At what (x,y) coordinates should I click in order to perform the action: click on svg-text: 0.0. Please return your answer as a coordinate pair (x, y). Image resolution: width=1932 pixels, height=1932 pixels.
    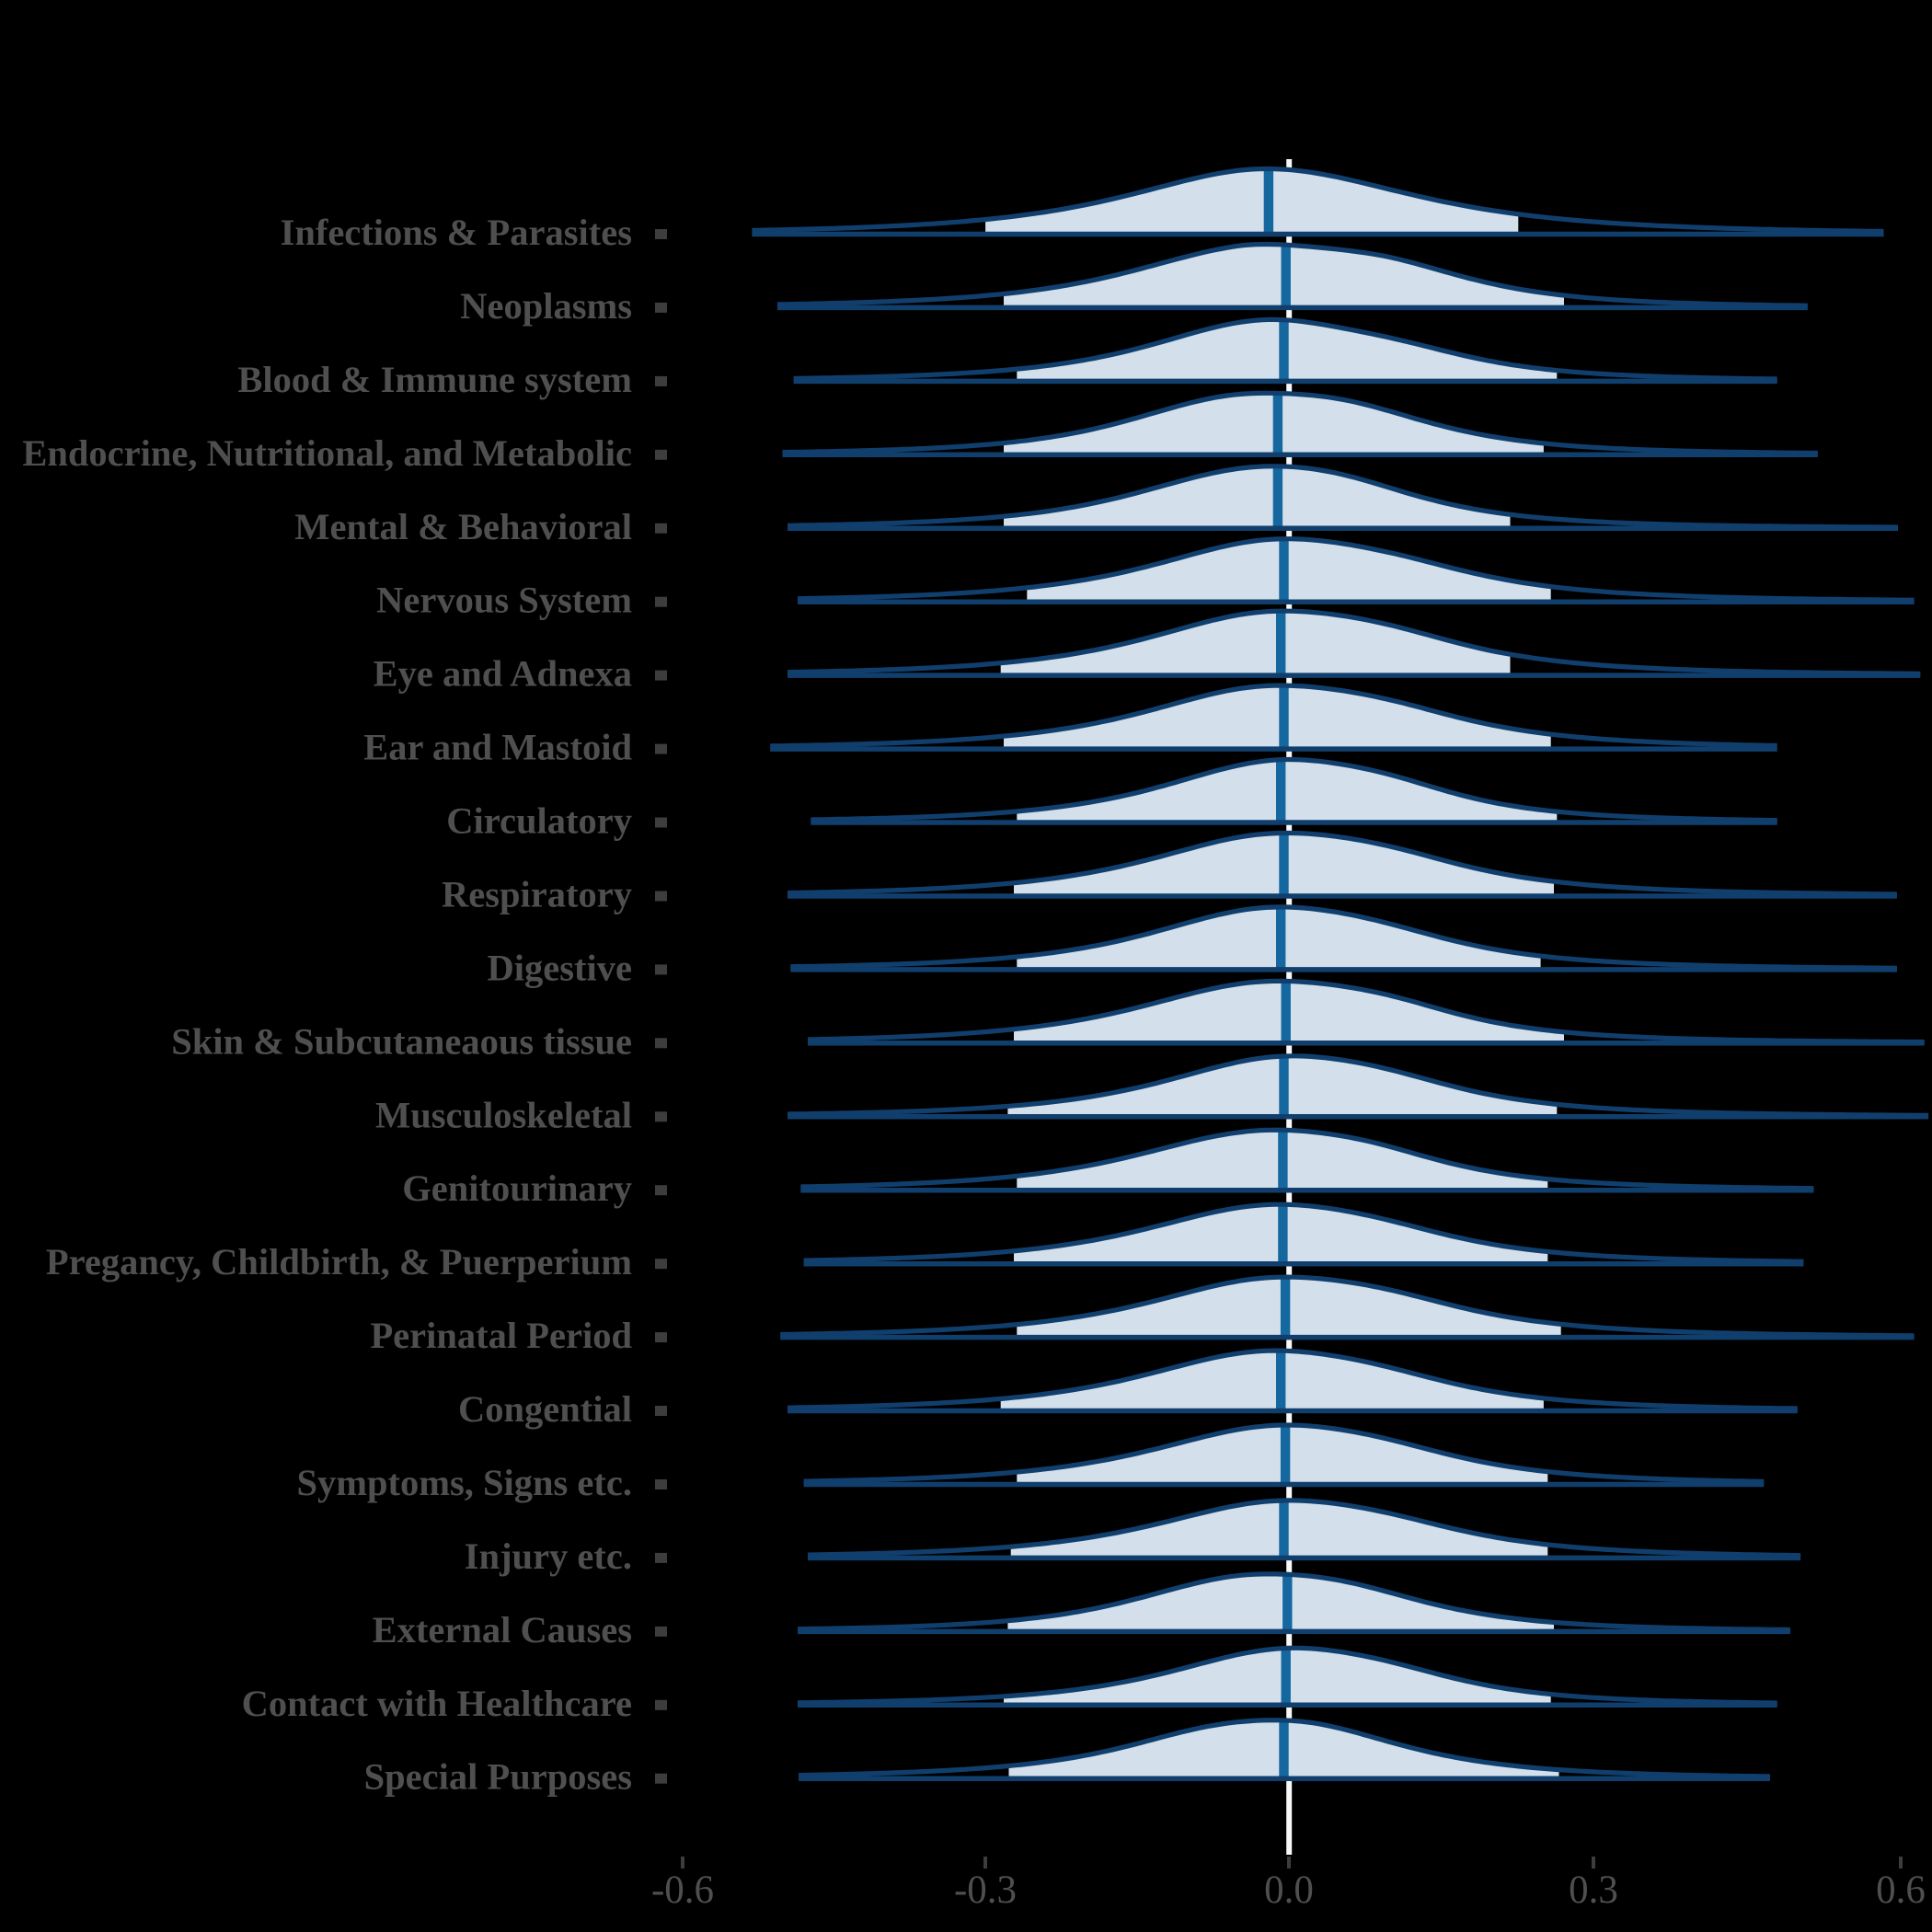
    Looking at the image, I should click on (1289, 1890).